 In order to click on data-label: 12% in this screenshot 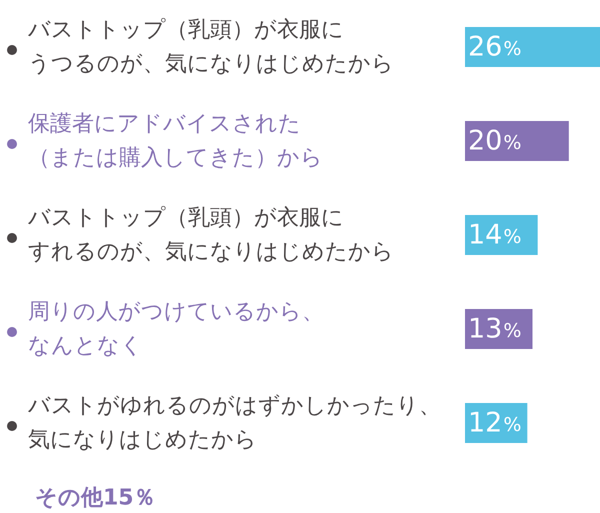, I will do `click(495, 423)`.